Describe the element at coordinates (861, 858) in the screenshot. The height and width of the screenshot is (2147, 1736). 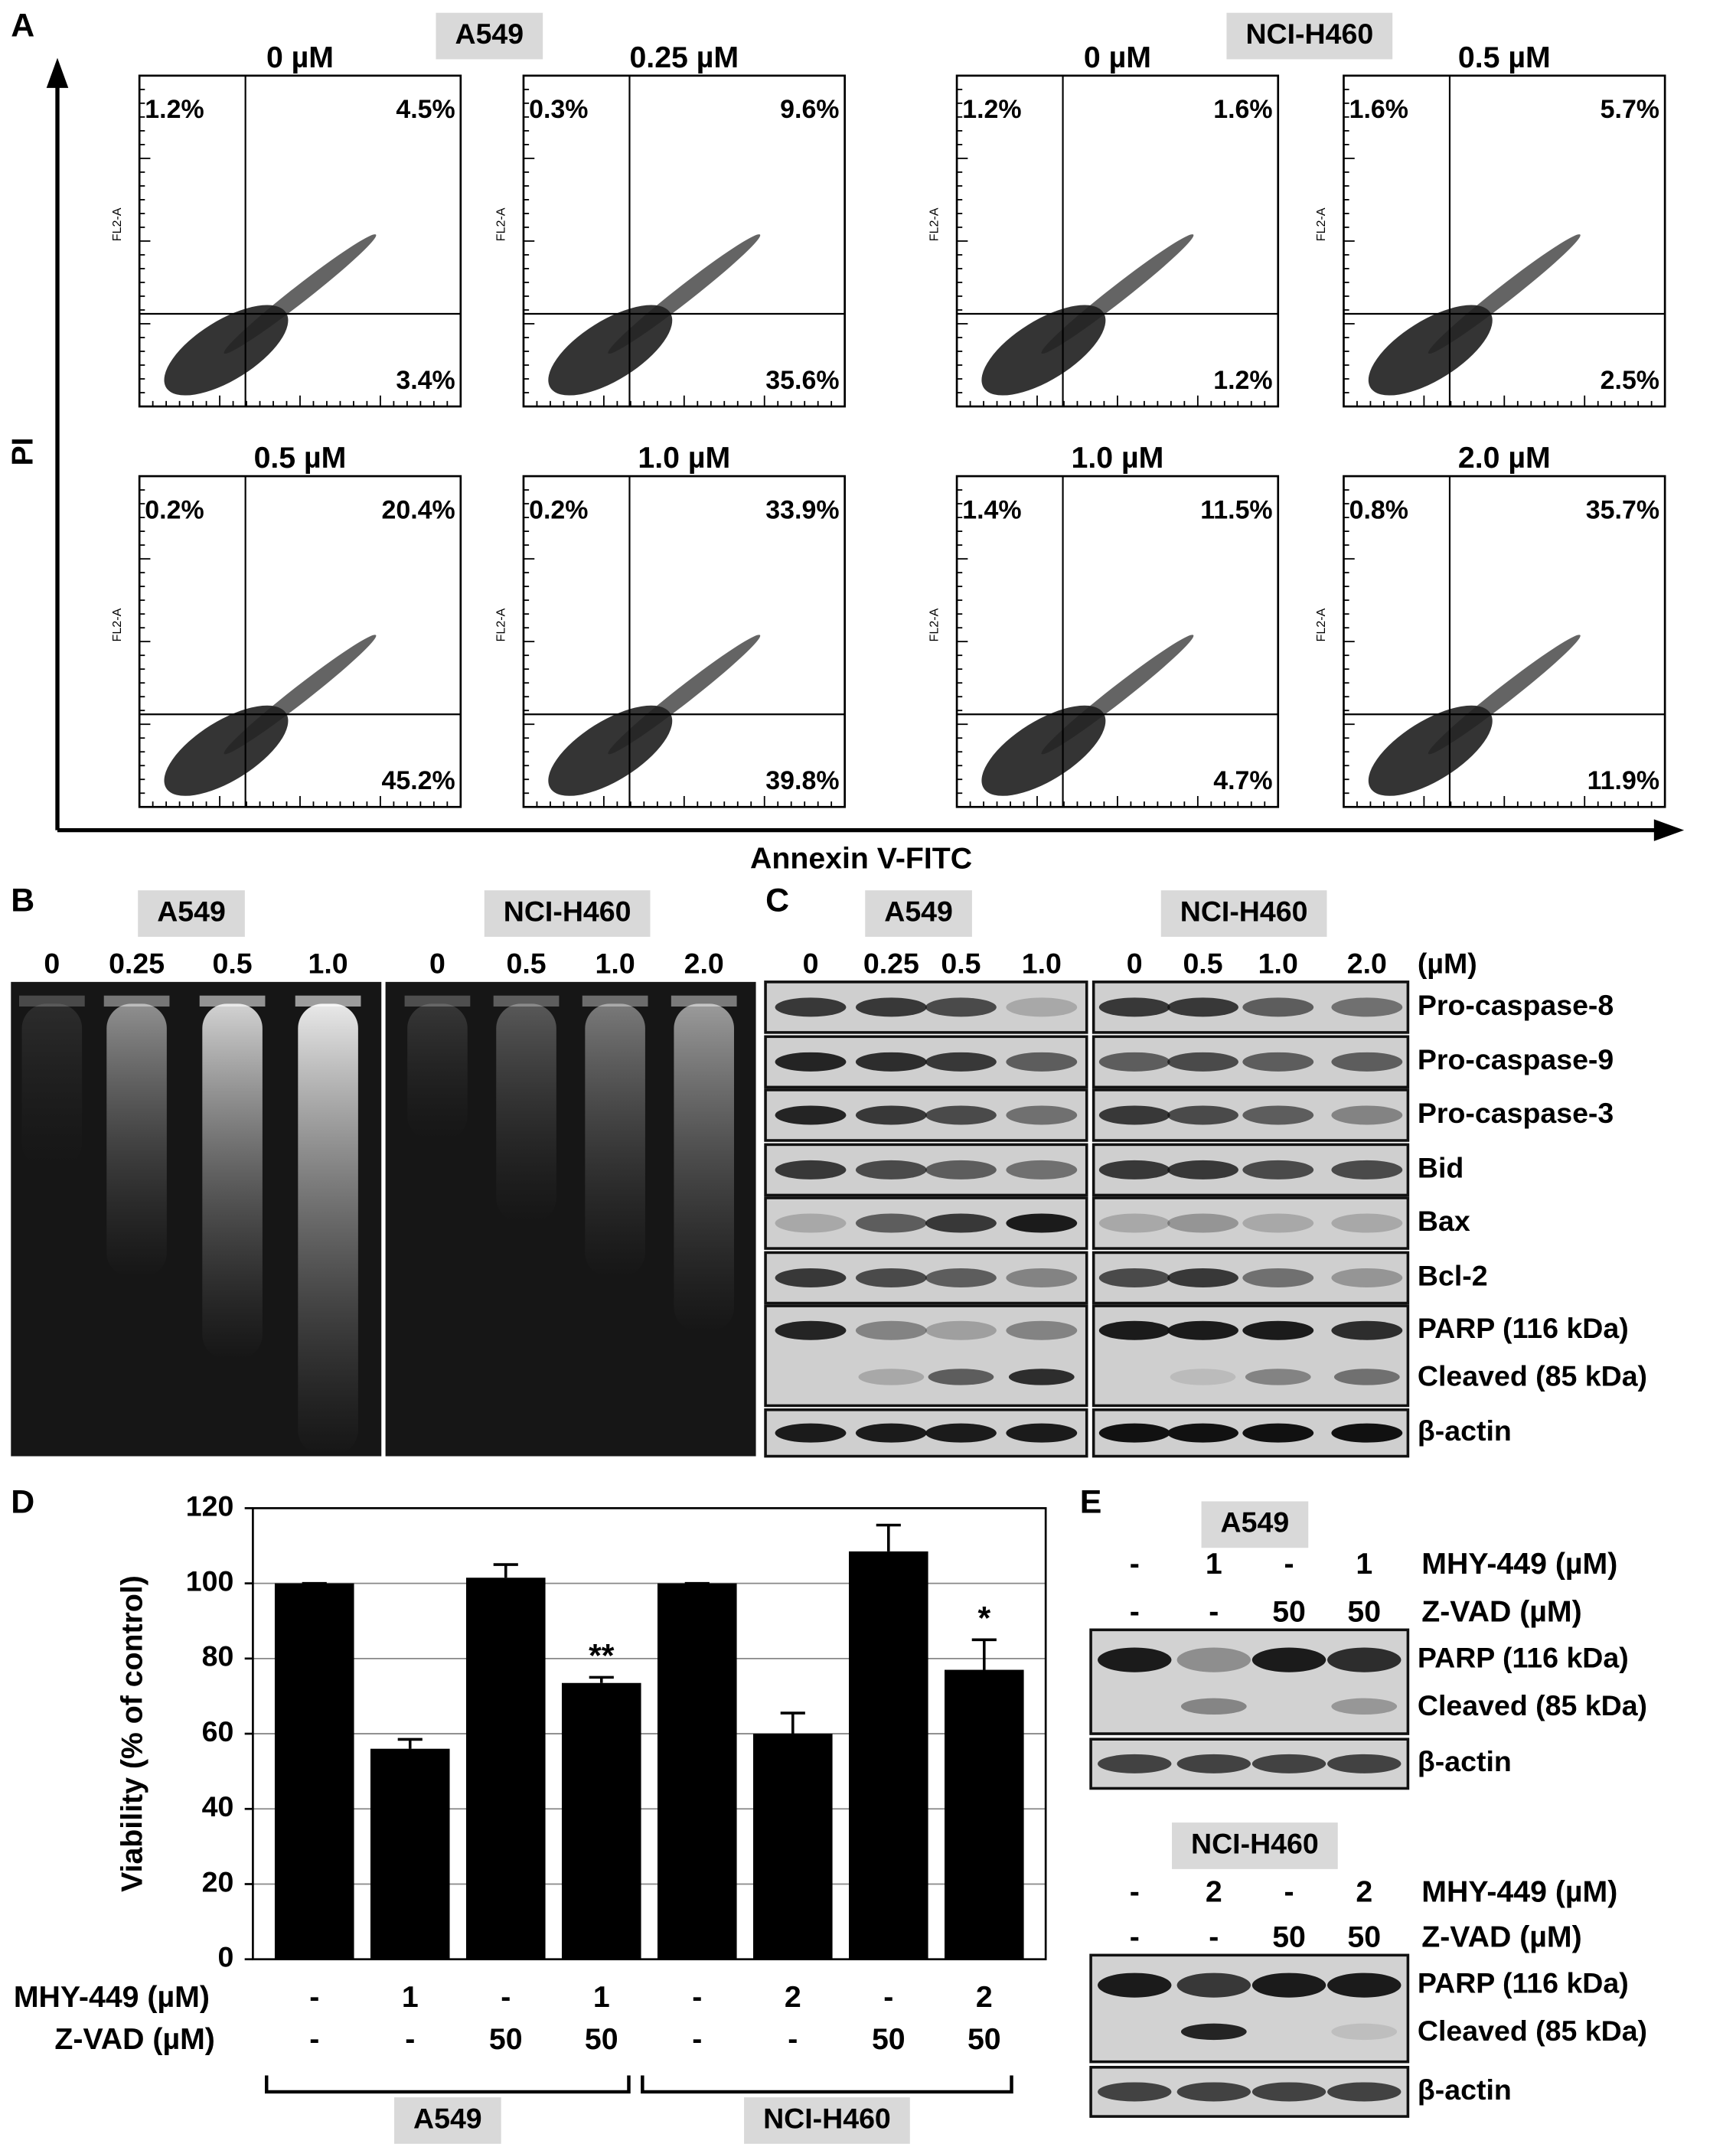
I see `x-axis-label: Annexin V-FITC` at that location.